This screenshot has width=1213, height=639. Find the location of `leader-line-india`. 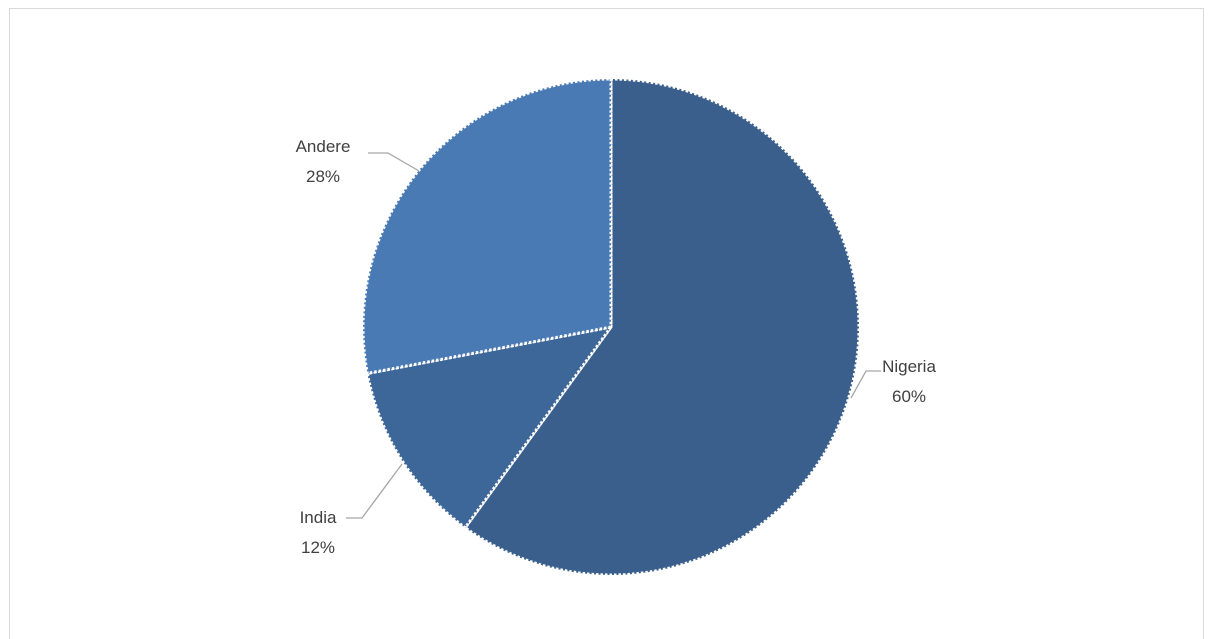

leader-line-india is located at coordinates (374, 491).